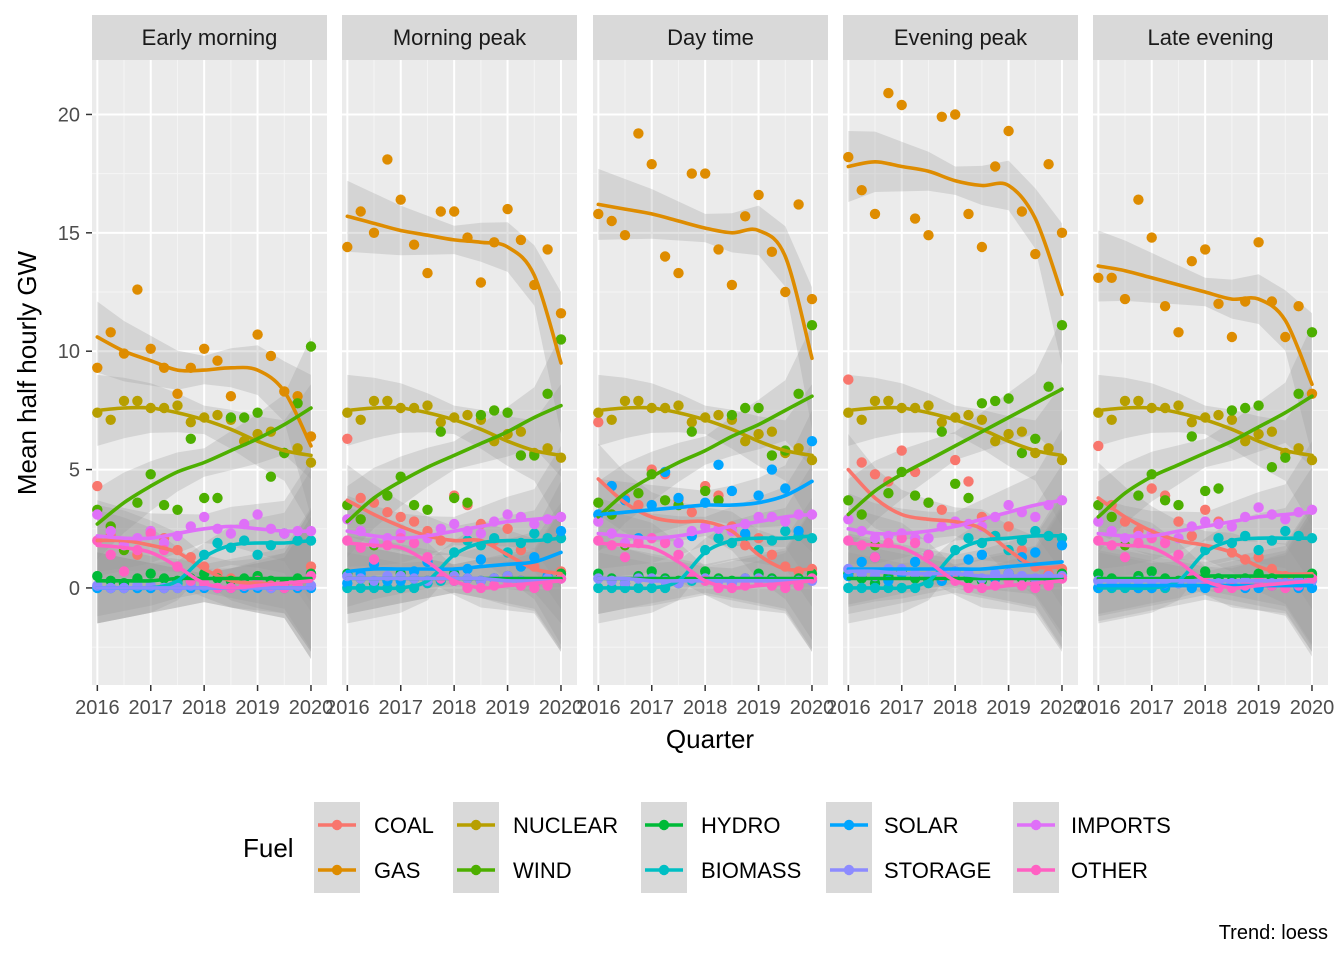 This screenshot has height=960, width=1344. I want to click on facet-panel: Evening peak 2016 2017 2018 2019 2020, so click(955, 367).